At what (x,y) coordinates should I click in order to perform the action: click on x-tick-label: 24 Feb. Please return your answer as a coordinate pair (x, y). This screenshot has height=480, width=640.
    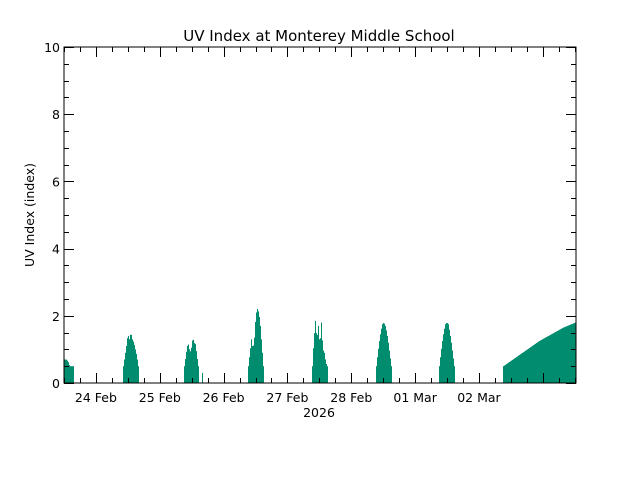
    Looking at the image, I should click on (96, 397).